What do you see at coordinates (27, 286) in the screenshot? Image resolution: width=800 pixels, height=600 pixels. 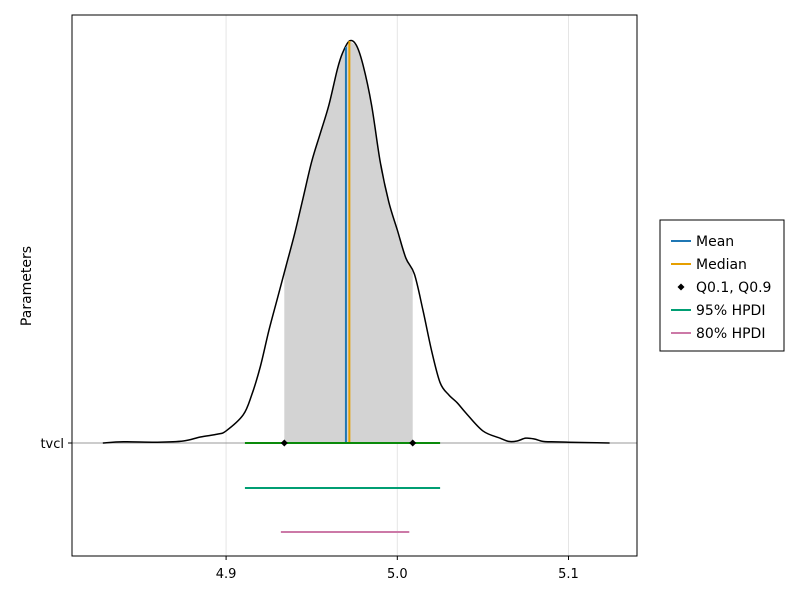 I see `y-axis-label: Parameters` at bounding box center [27, 286].